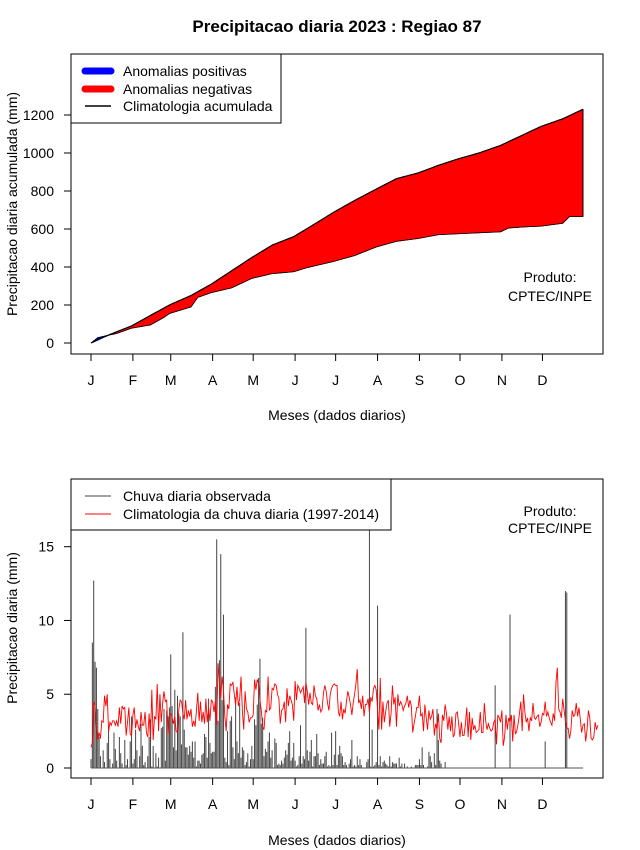 This screenshot has height=850, width=640. I want to click on y-tick-label: 400, so click(43, 267).